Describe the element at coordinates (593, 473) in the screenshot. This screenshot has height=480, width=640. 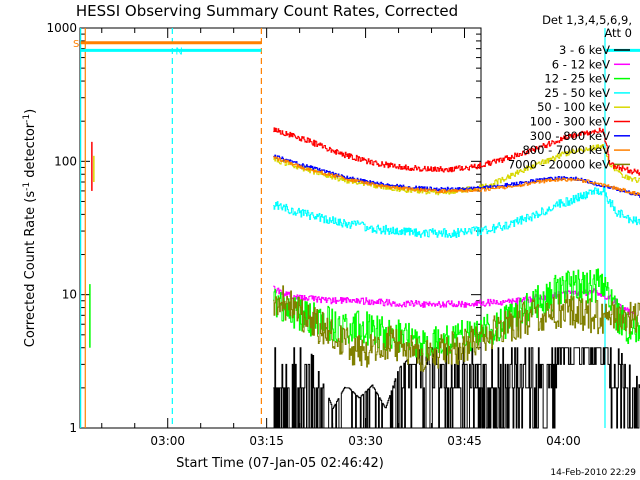
I see `footer-timestamp: 14-Feb-2010 22:29` at that location.